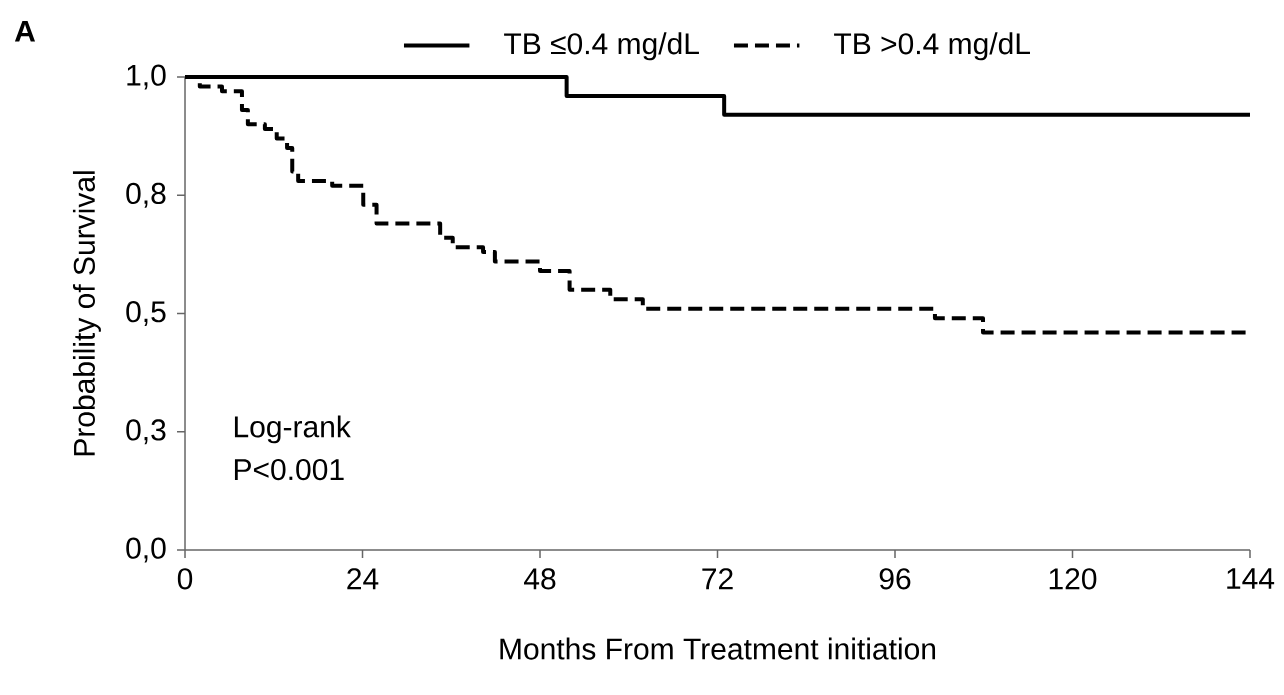  Describe the element at coordinates (601, 46) in the screenshot. I see `legend-label: TB ≤0.4 mg/dL` at that location.